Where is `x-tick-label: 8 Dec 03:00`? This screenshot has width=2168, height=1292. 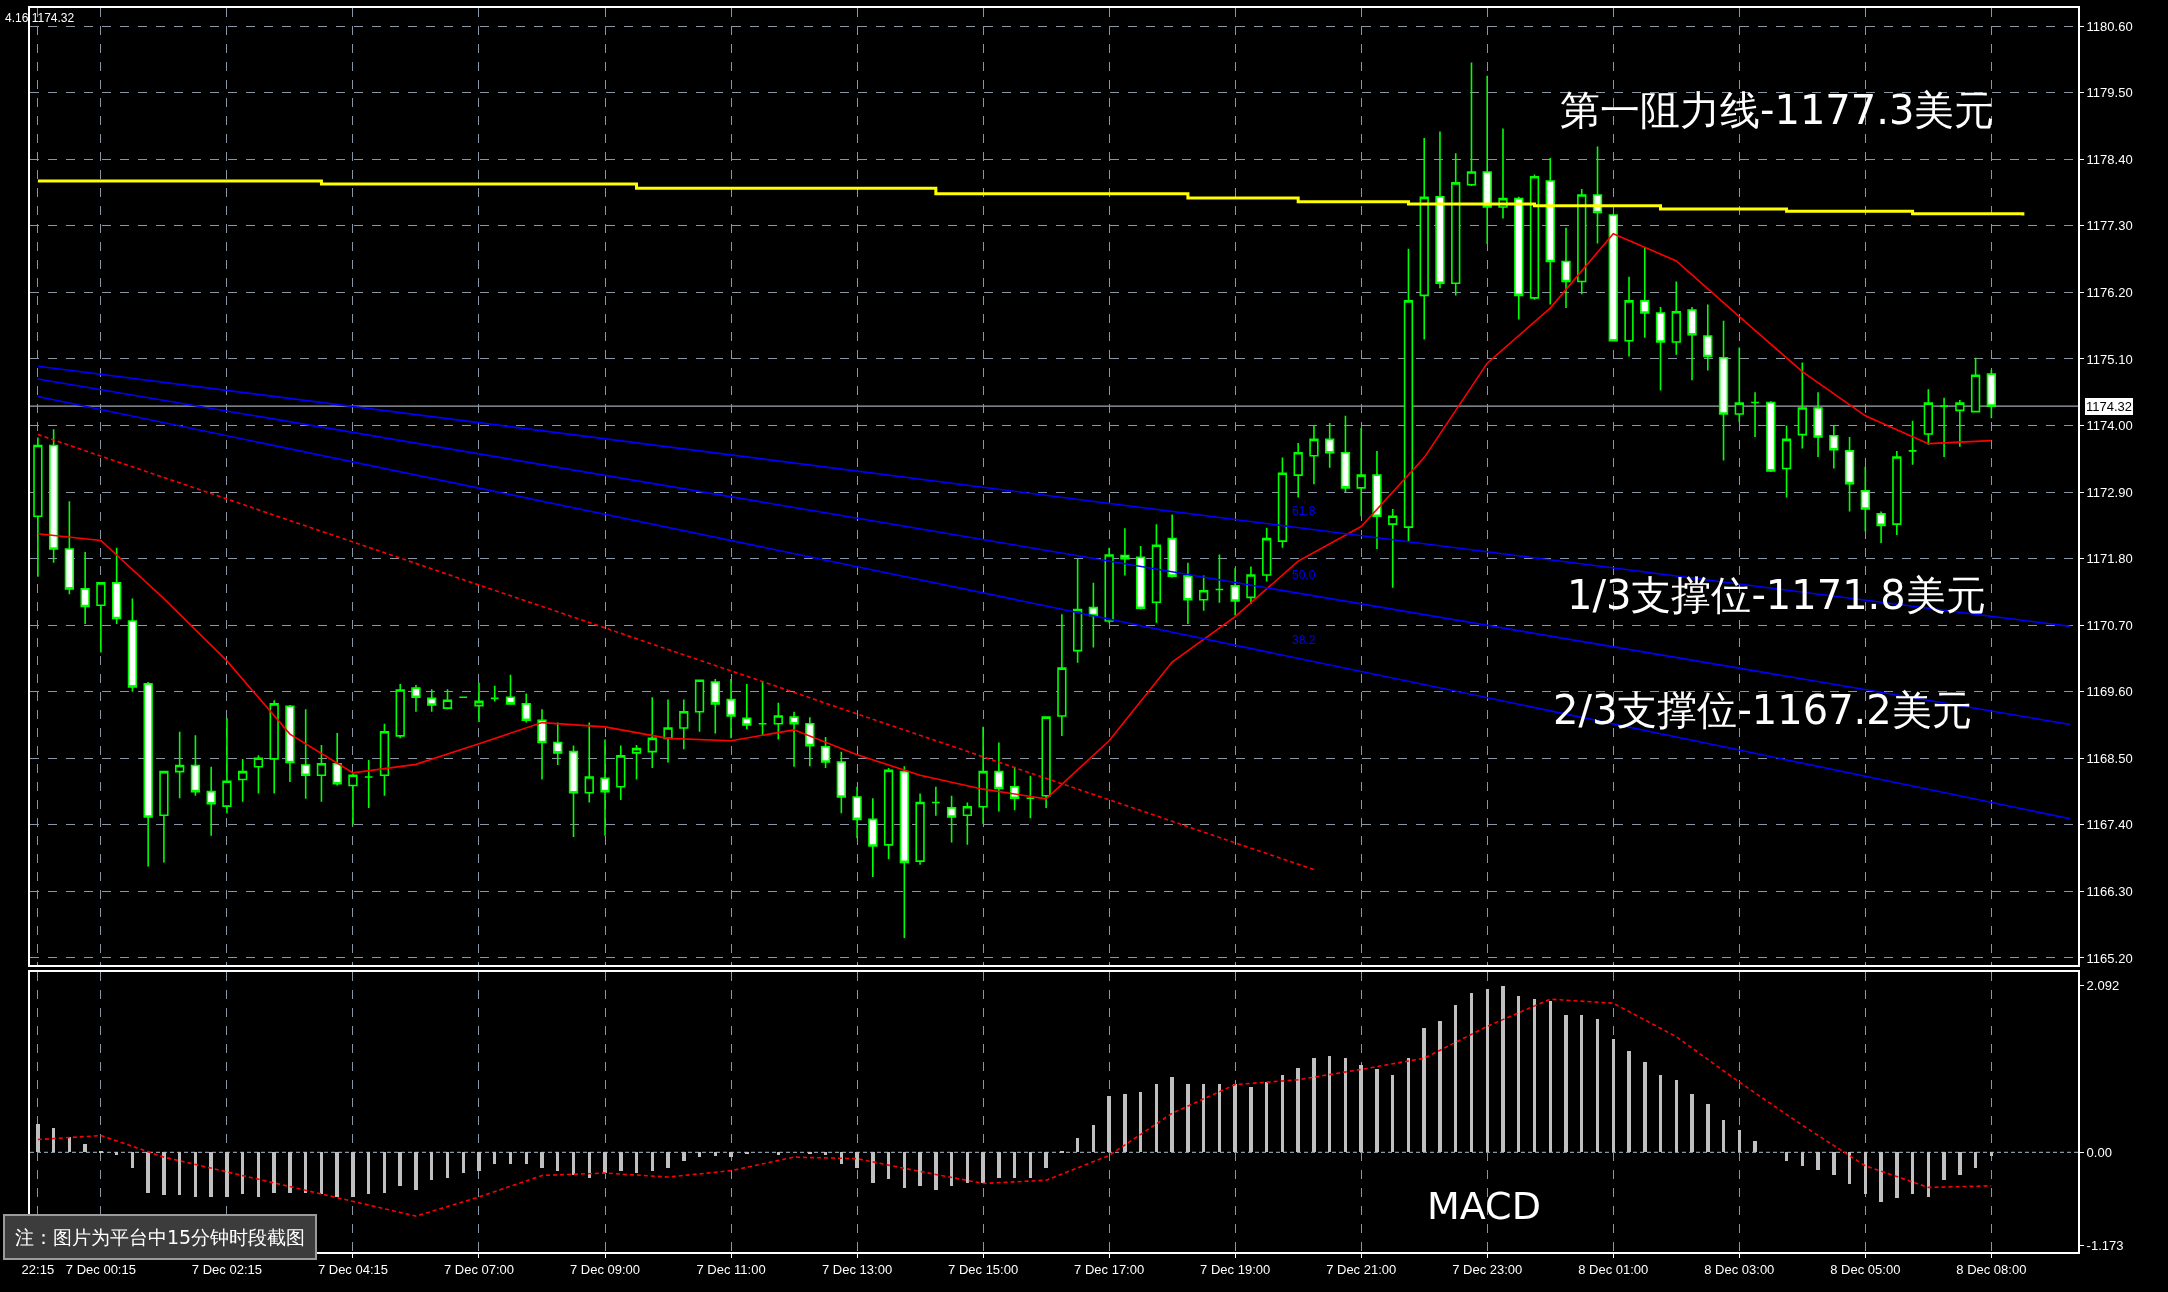
x-tick-label: 8 Dec 03:00 is located at coordinates (1739, 1269).